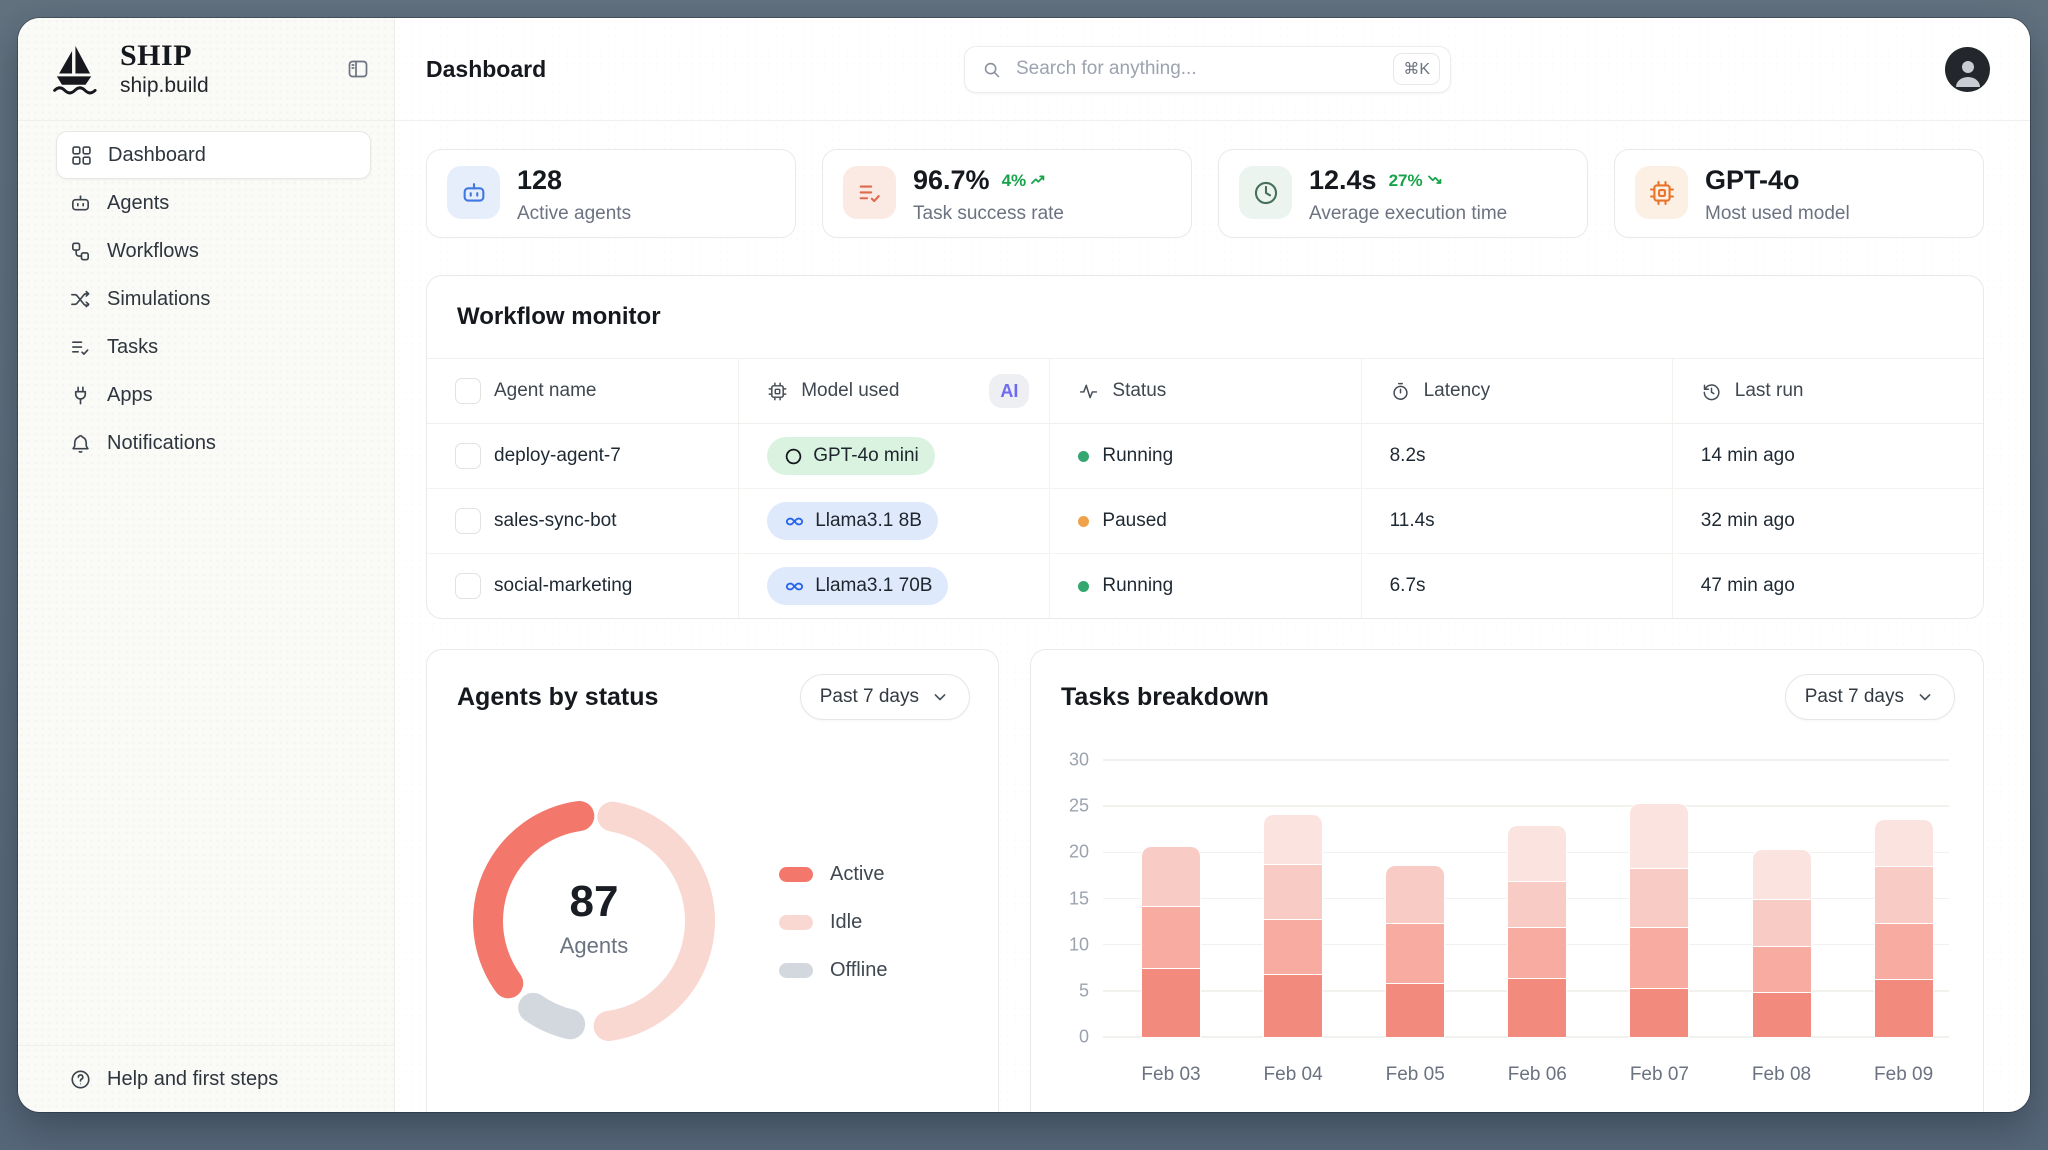 The height and width of the screenshot is (1150, 2048). What do you see at coordinates (164, 68) in the screenshot?
I see `brand: SHIP ship.build` at bounding box center [164, 68].